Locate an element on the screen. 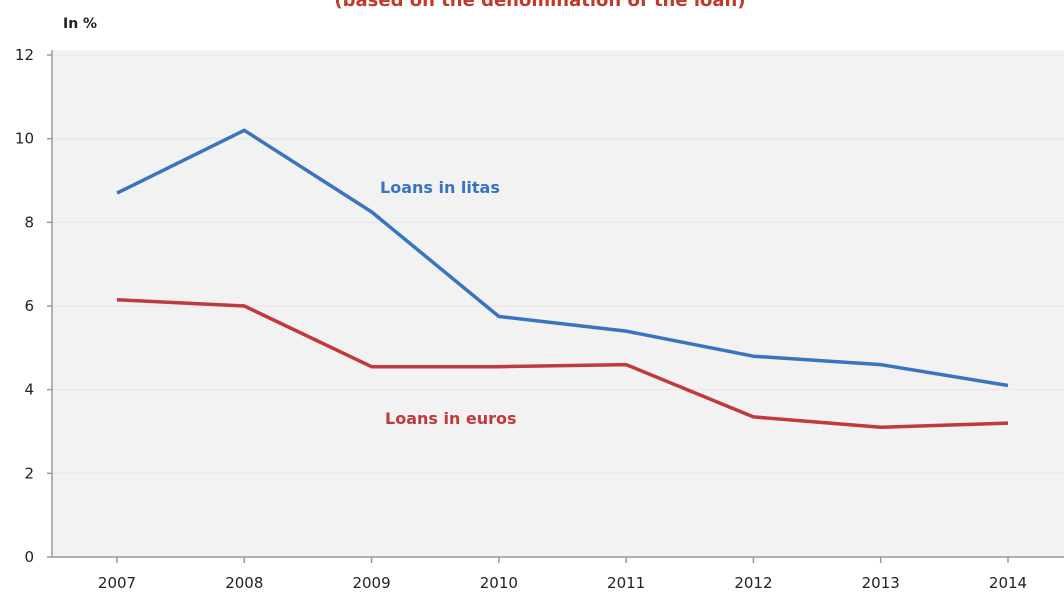 The height and width of the screenshot is (592, 1064). x-tick-label: 2008 is located at coordinates (244, 583).